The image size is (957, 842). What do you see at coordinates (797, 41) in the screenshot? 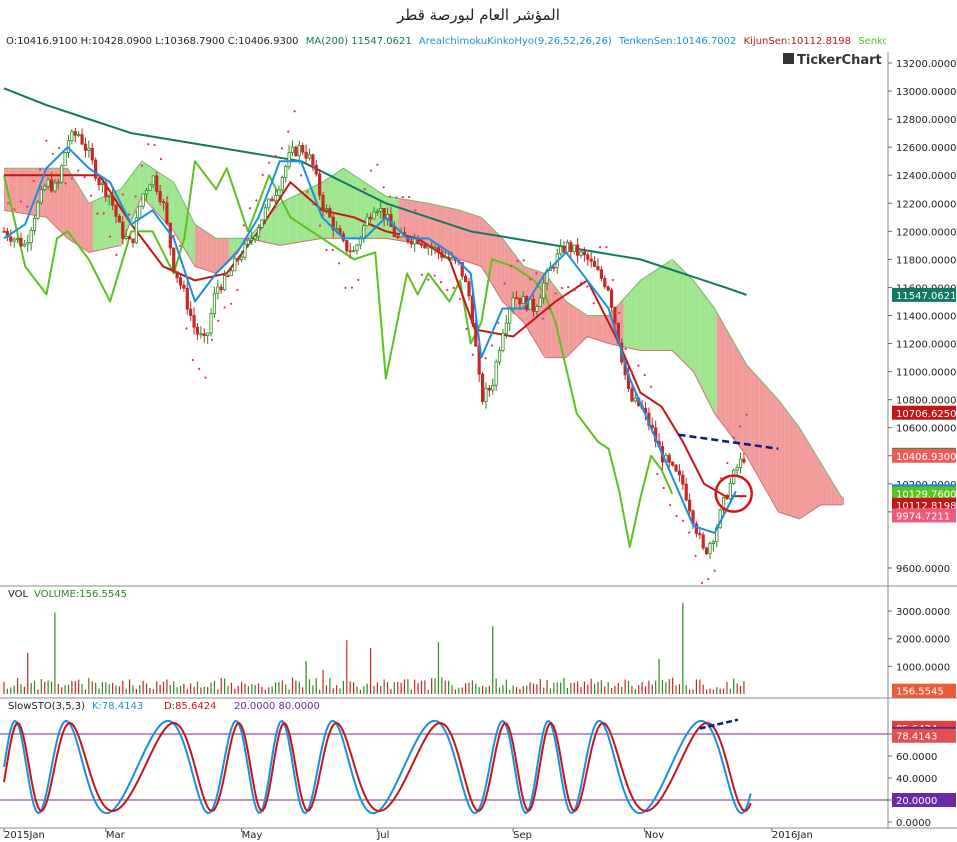
I see `kijun-readout: KijunSen:10112.8198` at bounding box center [797, 41].